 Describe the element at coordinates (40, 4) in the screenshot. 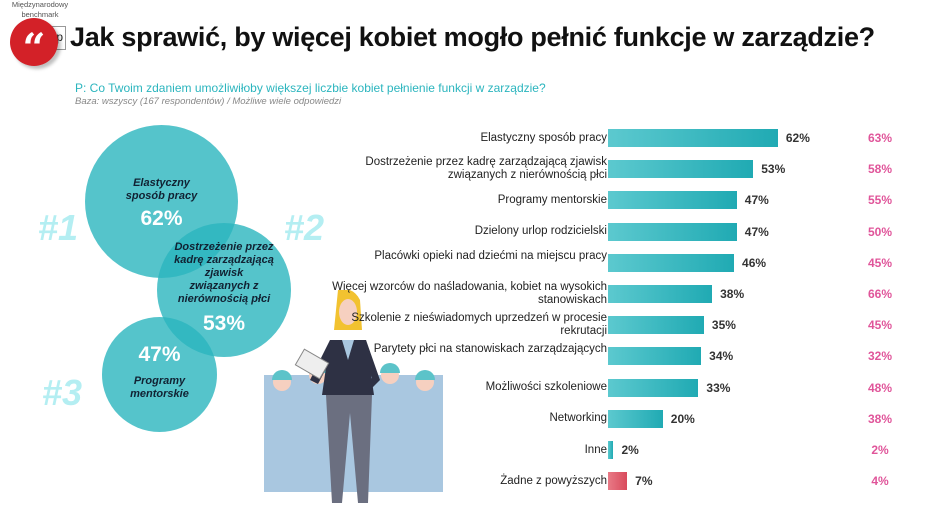

I see `benchmark-label: Międzynarodowy` at that location.